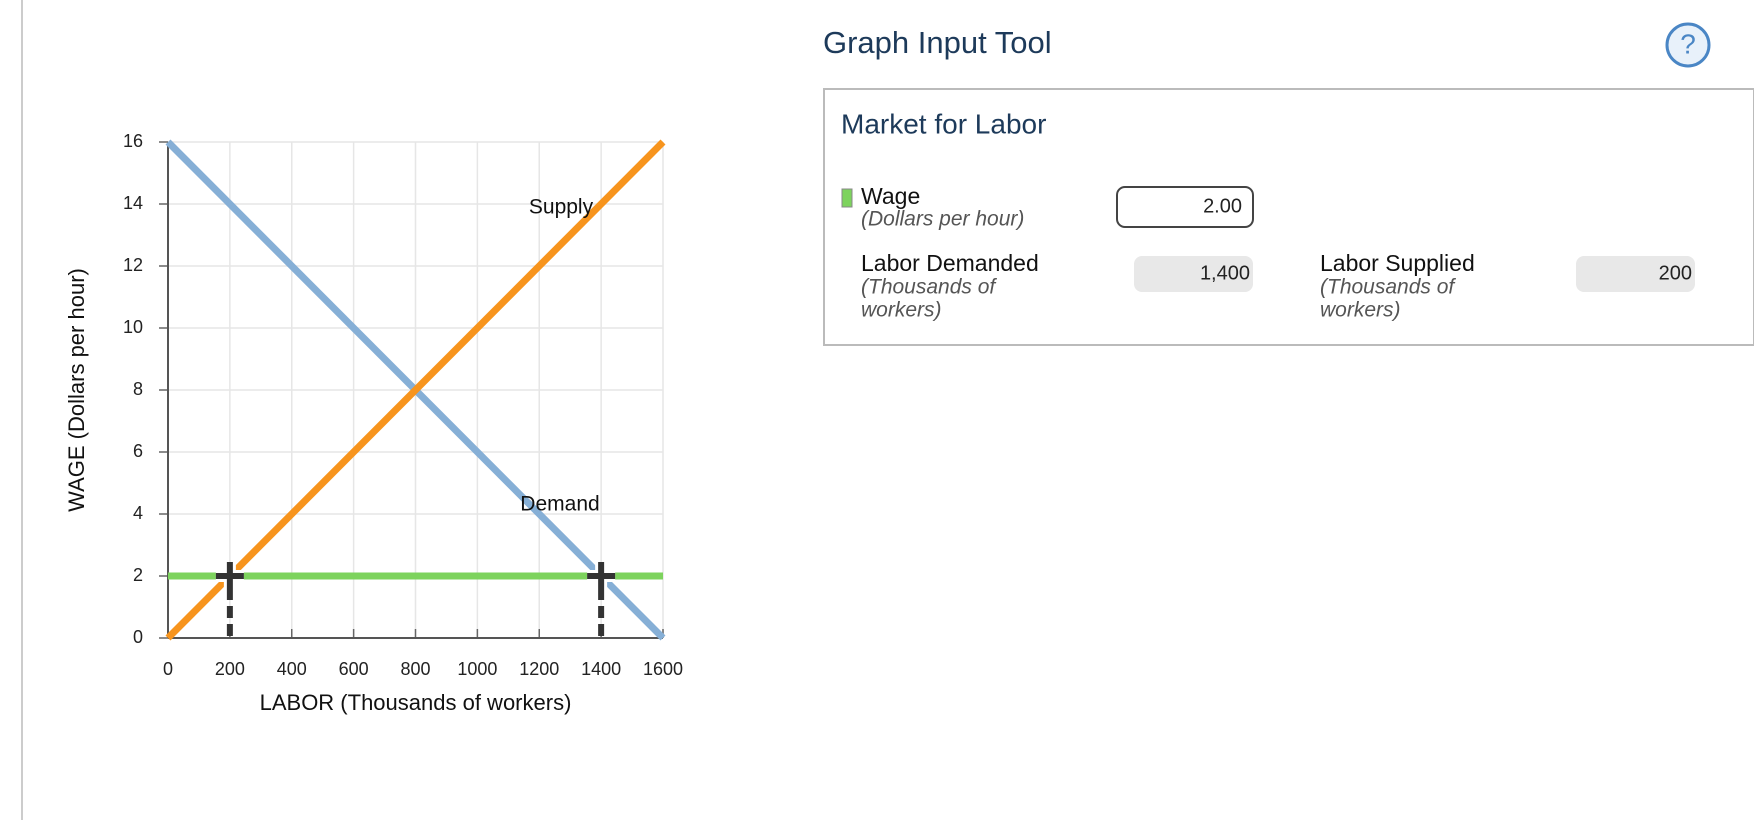  What do you see at coordinates (942, 219) in the screenshot?
I see `field-unit: (Dollars per hour)` at bounding box center [942, 219].